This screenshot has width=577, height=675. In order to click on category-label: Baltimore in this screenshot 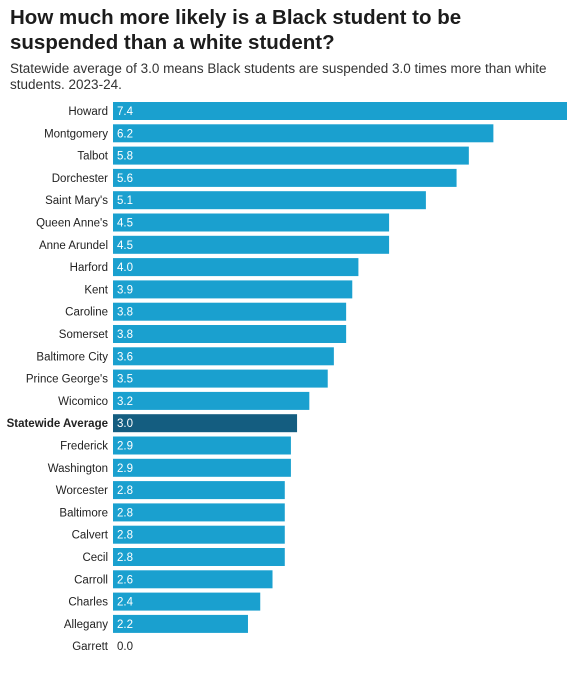, I will do `click(83, 513)`.